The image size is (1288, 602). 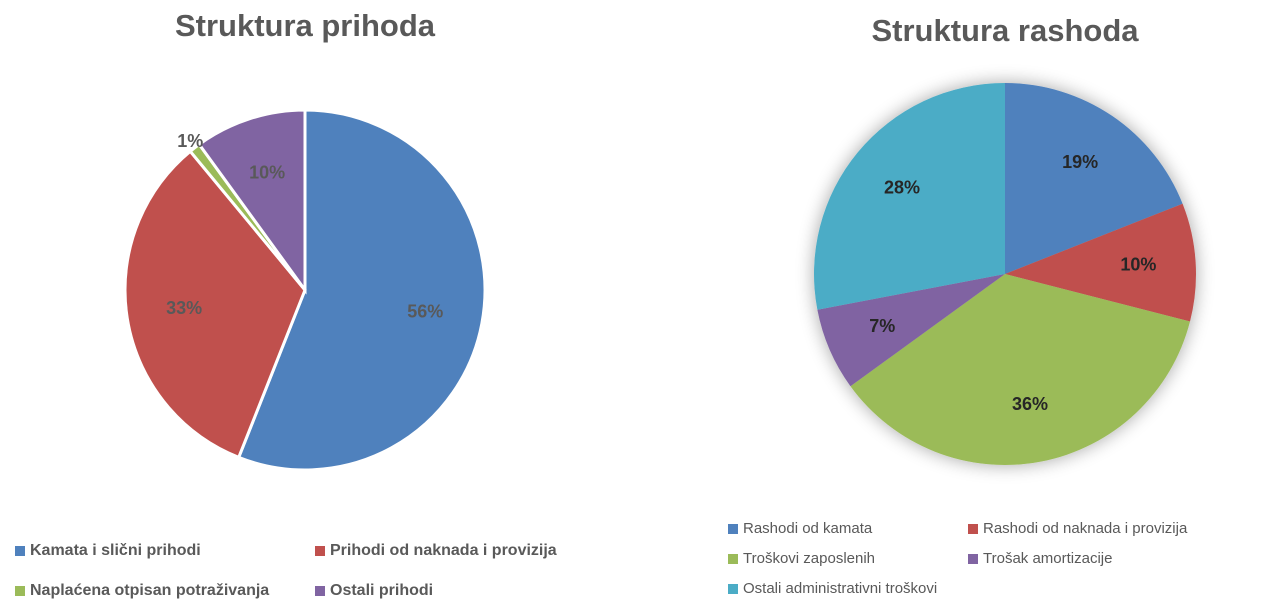 What do you see at coordinates (1047, 558) in the screenshot?
I see `legend-label: Trošak amortizacije` at bounding box center [1047, 558].